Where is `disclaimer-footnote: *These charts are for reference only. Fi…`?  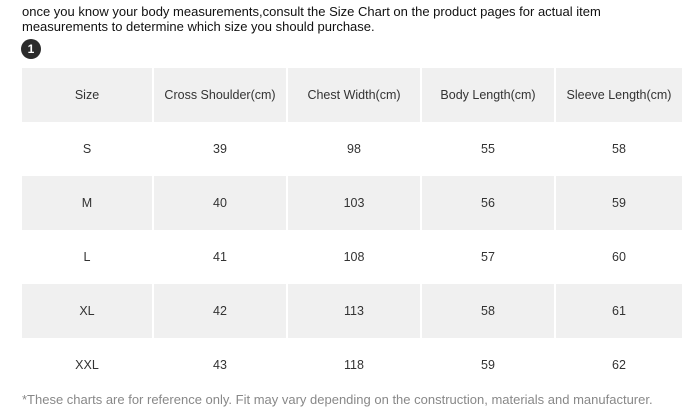
disclaimer-footnote: *These charts are for reference only. Fi… is located at coordinates (337, 399).